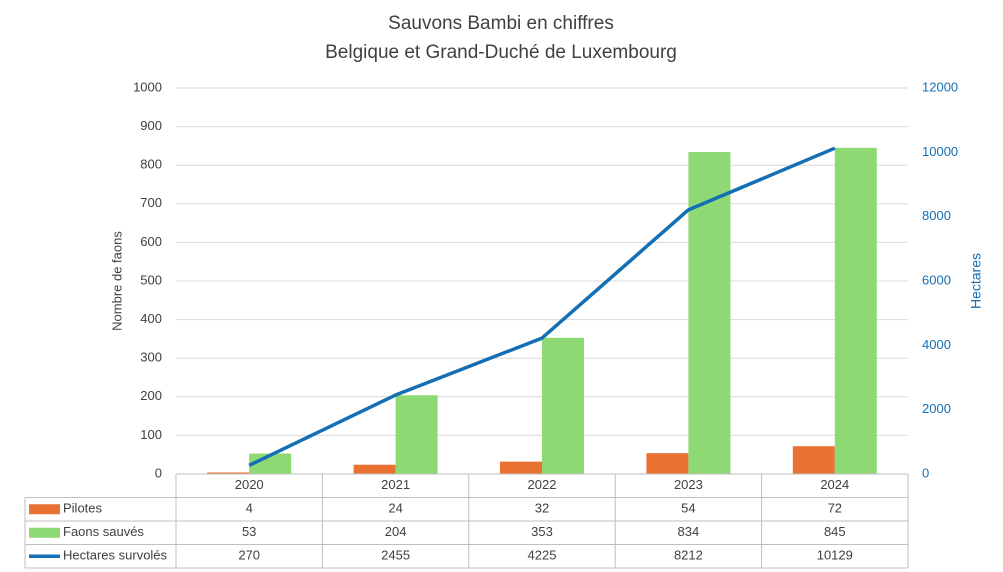 The height and width of the screenshot is (572, 1003). Describe the element at coordinates (83, 508) in the screenshot. I see `legend-label: Pilotes` at that location.